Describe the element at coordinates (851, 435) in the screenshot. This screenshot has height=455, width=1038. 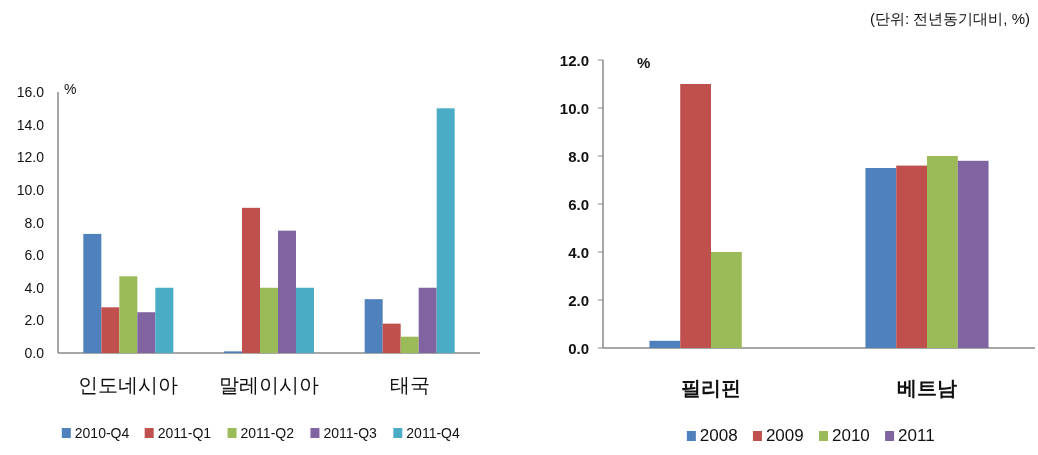
I see `legend-label: 2010` at that location.